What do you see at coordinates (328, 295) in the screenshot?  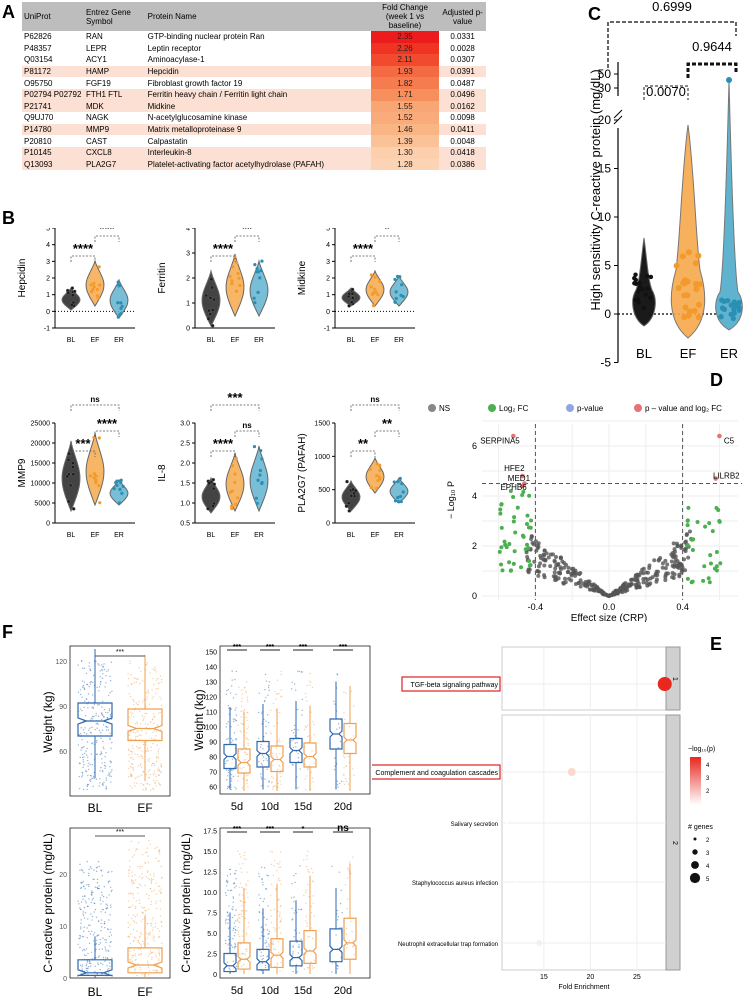 I see `y-tick-label: 1` at bounding box center [328, 295].